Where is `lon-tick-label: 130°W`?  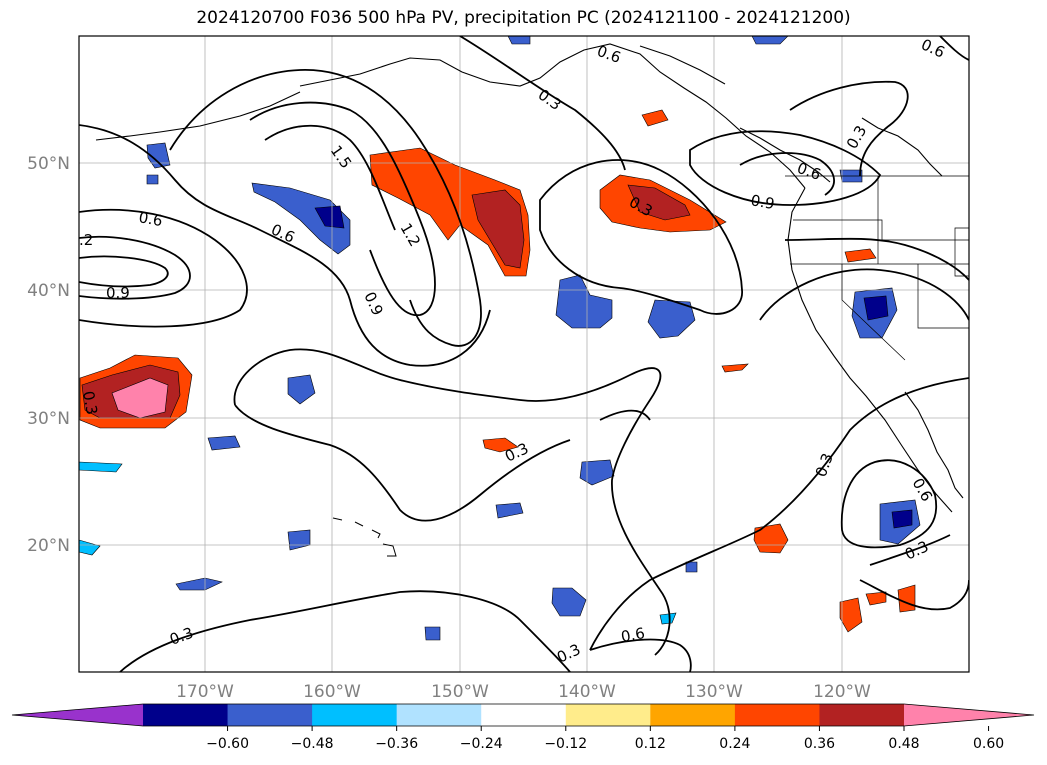
lon-tick-label: 130°W is located at coordinates (714, 692).